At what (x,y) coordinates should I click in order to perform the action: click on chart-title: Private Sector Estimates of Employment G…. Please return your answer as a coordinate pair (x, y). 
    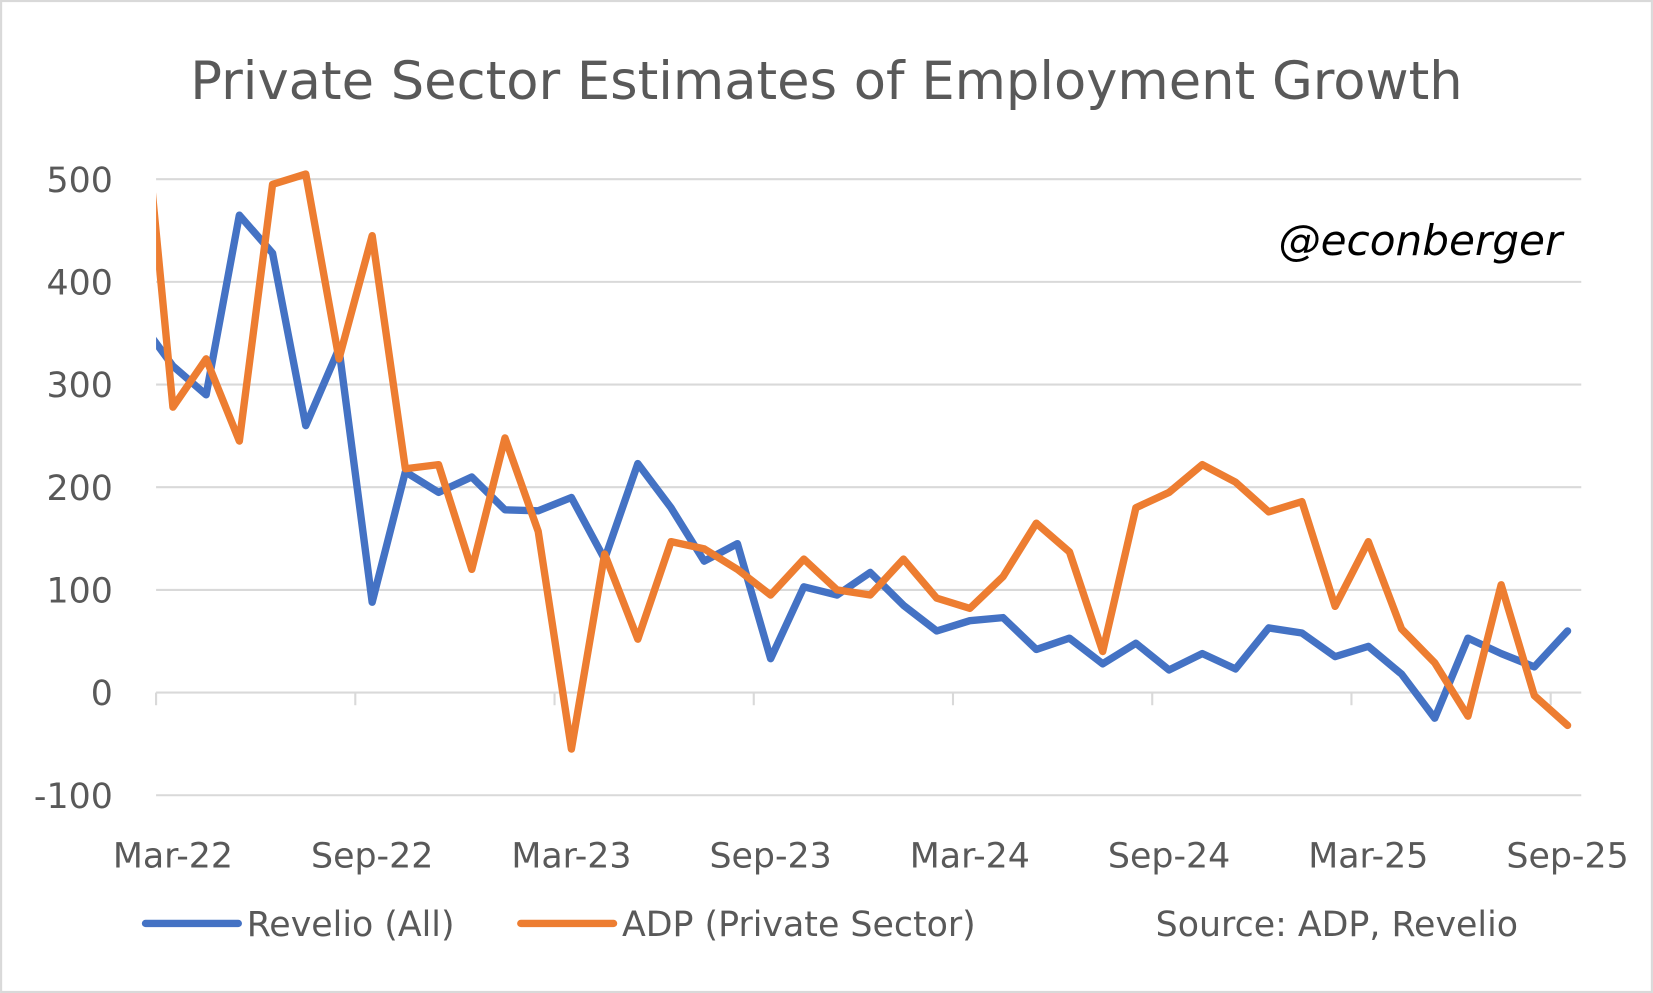
    Looking at the image, I should click on (826, 81).